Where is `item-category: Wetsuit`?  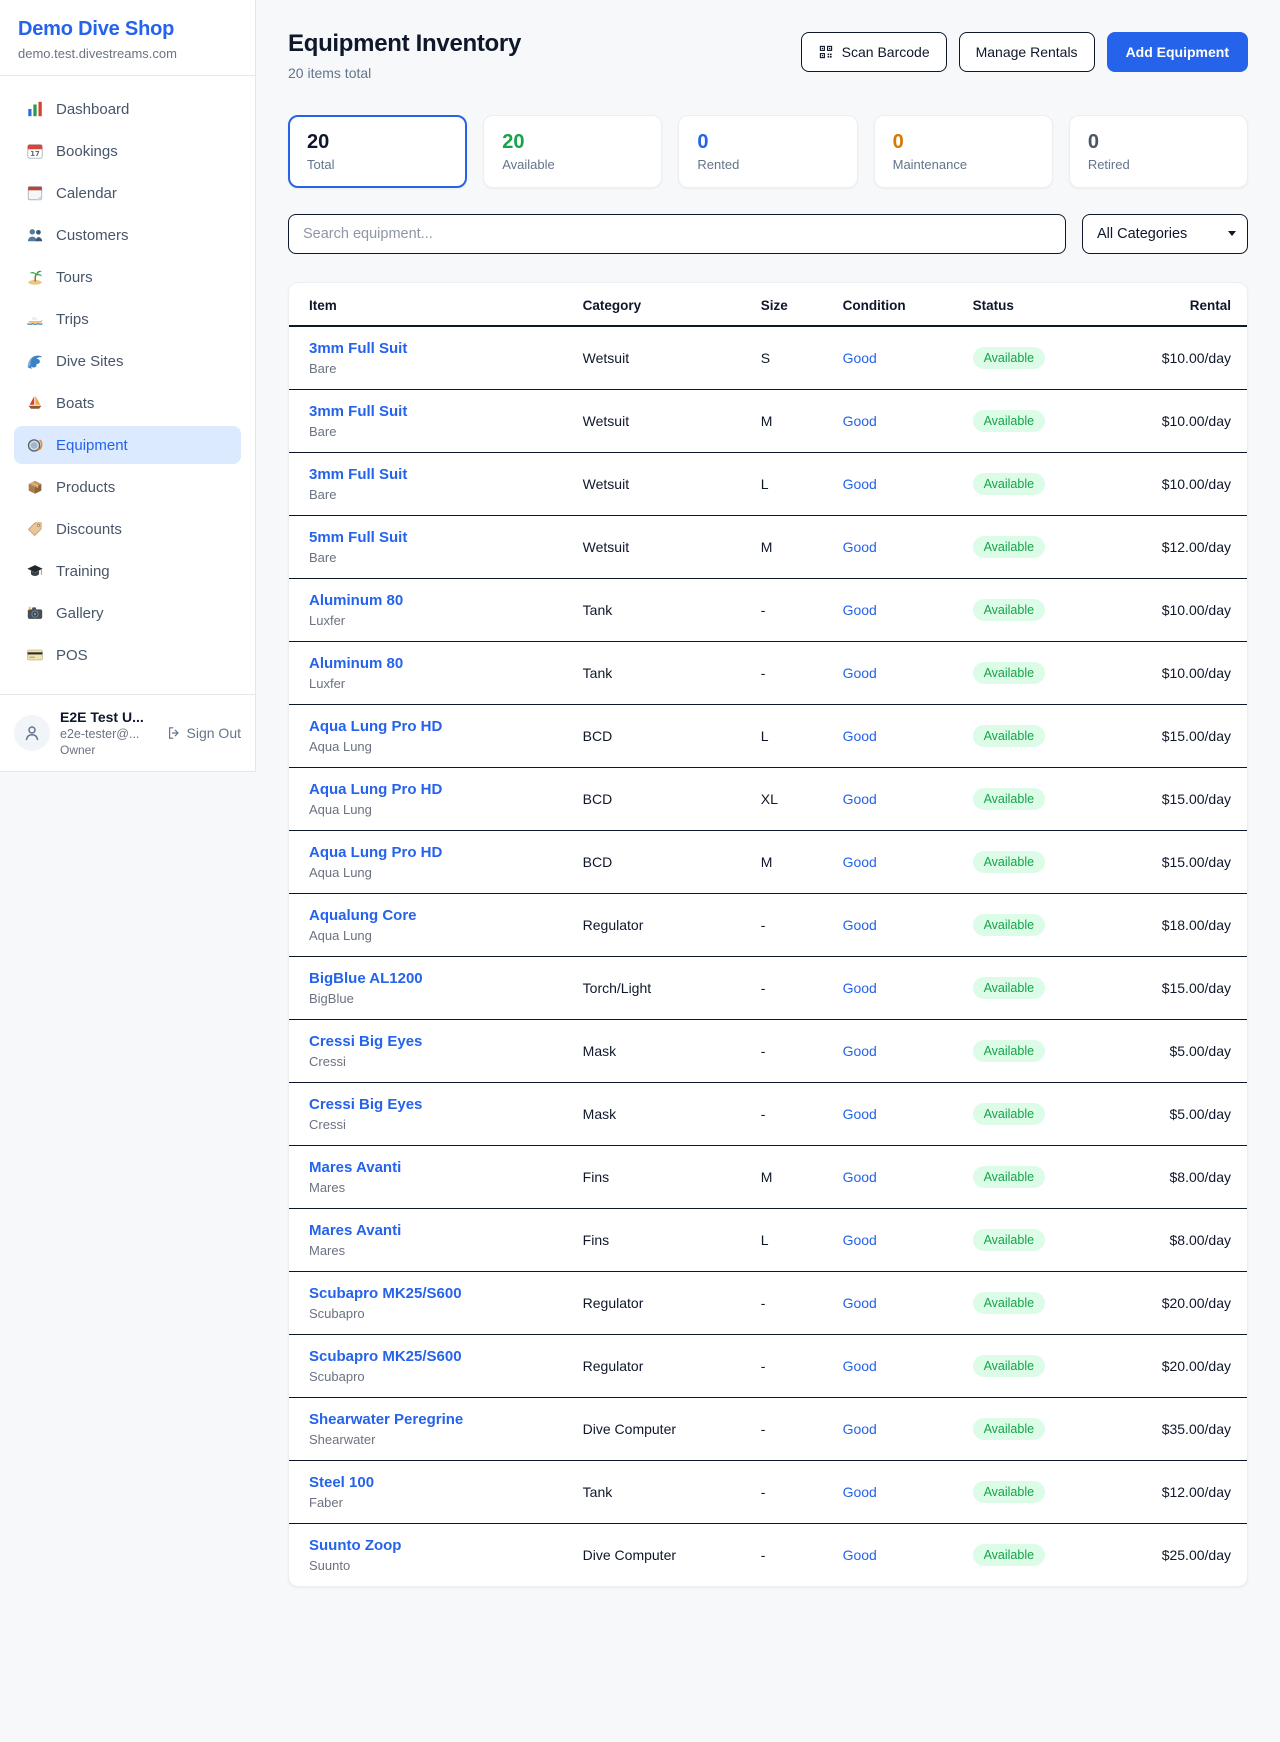 item-category: Wetsuit is located at coordinates (671, 358).